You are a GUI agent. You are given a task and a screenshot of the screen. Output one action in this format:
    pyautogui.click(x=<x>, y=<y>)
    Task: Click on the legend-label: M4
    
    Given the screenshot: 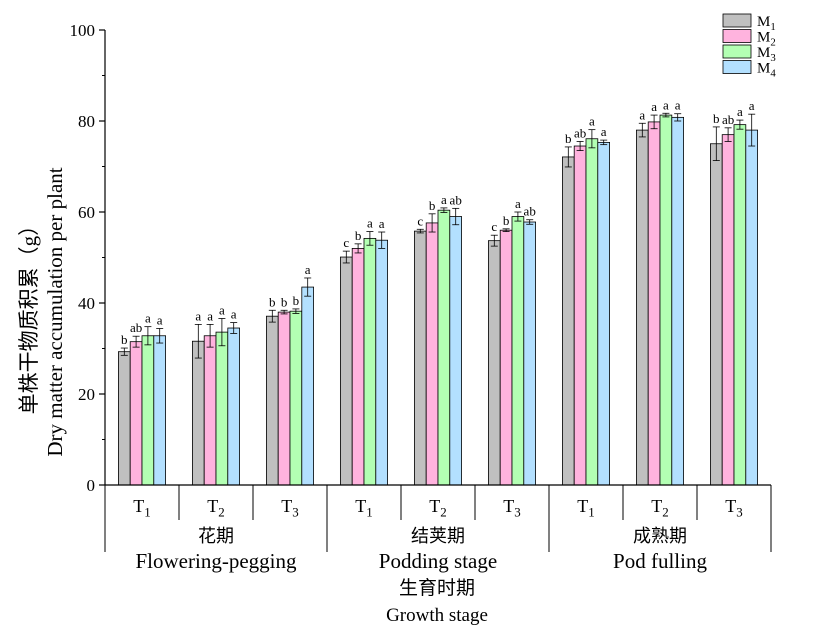 What is the action you would take?
    pyautogui.click(x=766, y=70)
    